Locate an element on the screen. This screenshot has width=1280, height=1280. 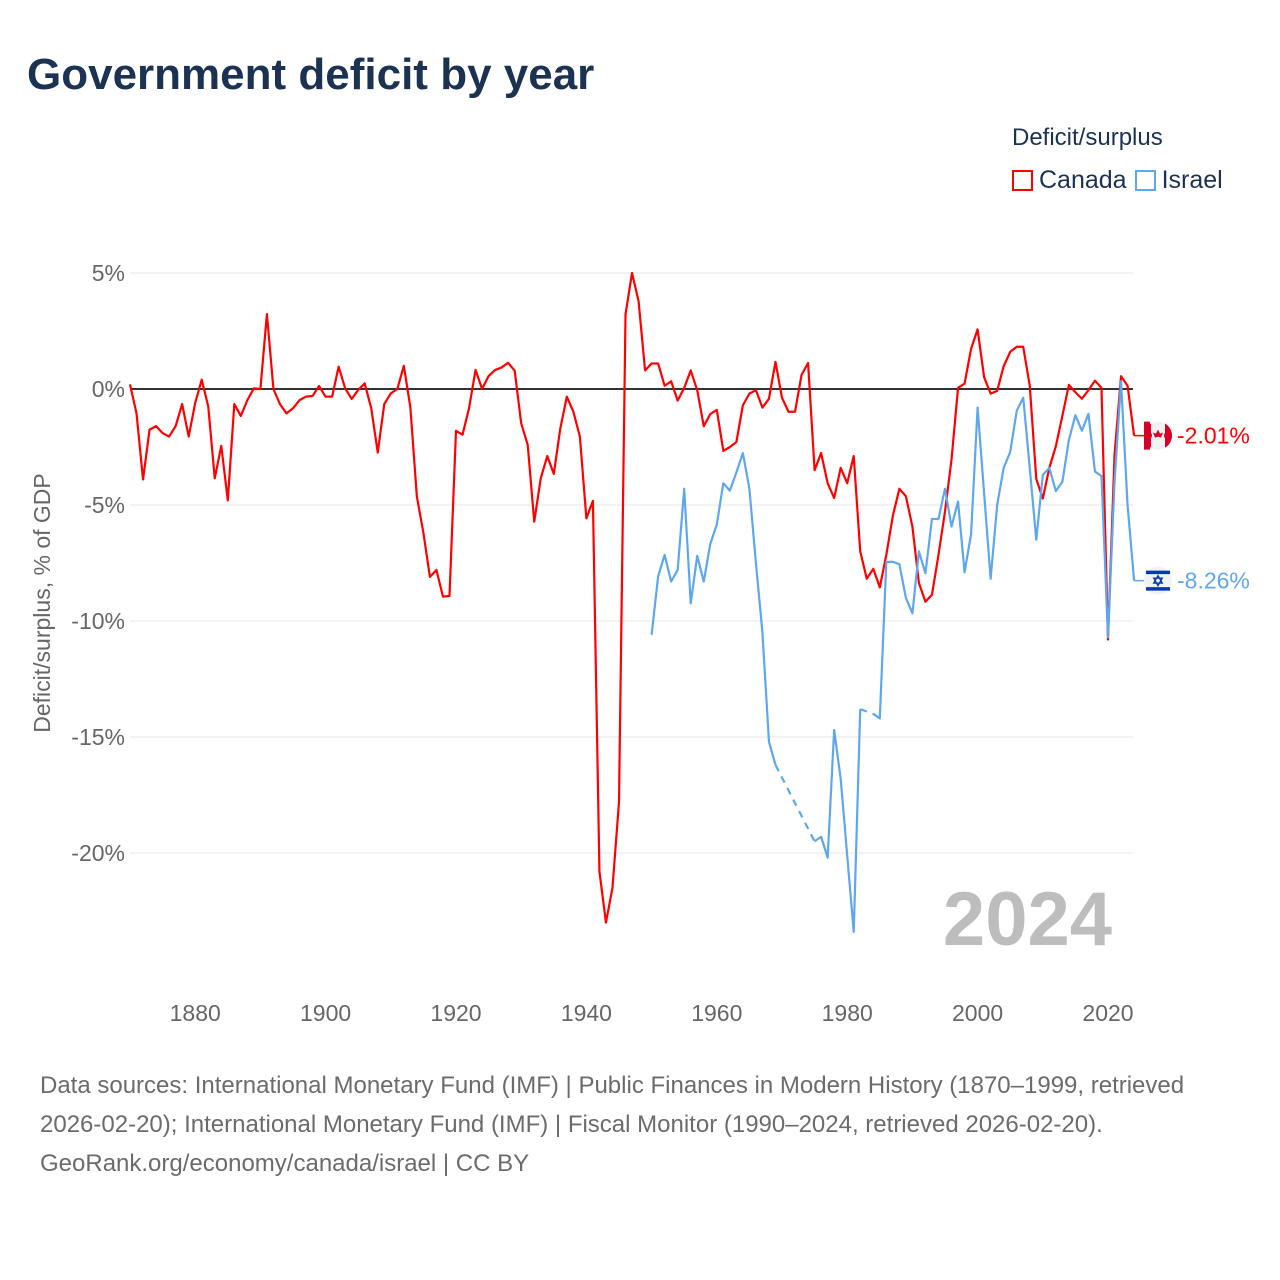
legend-label-canada: Canada is located at coordinates (1083, 180).